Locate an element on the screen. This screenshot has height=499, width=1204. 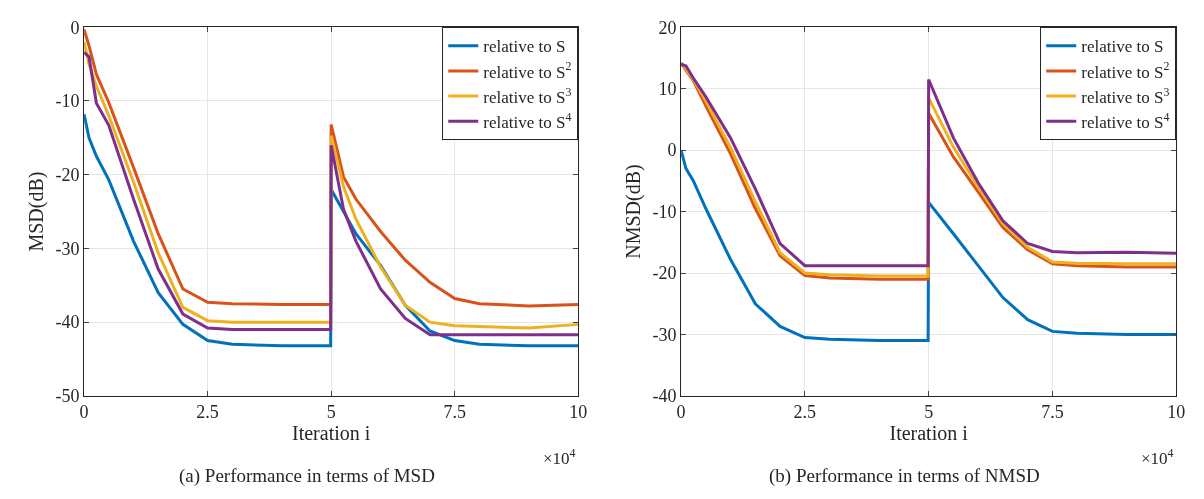
y-tick-label: -50 is located at coordinates (67, 396).